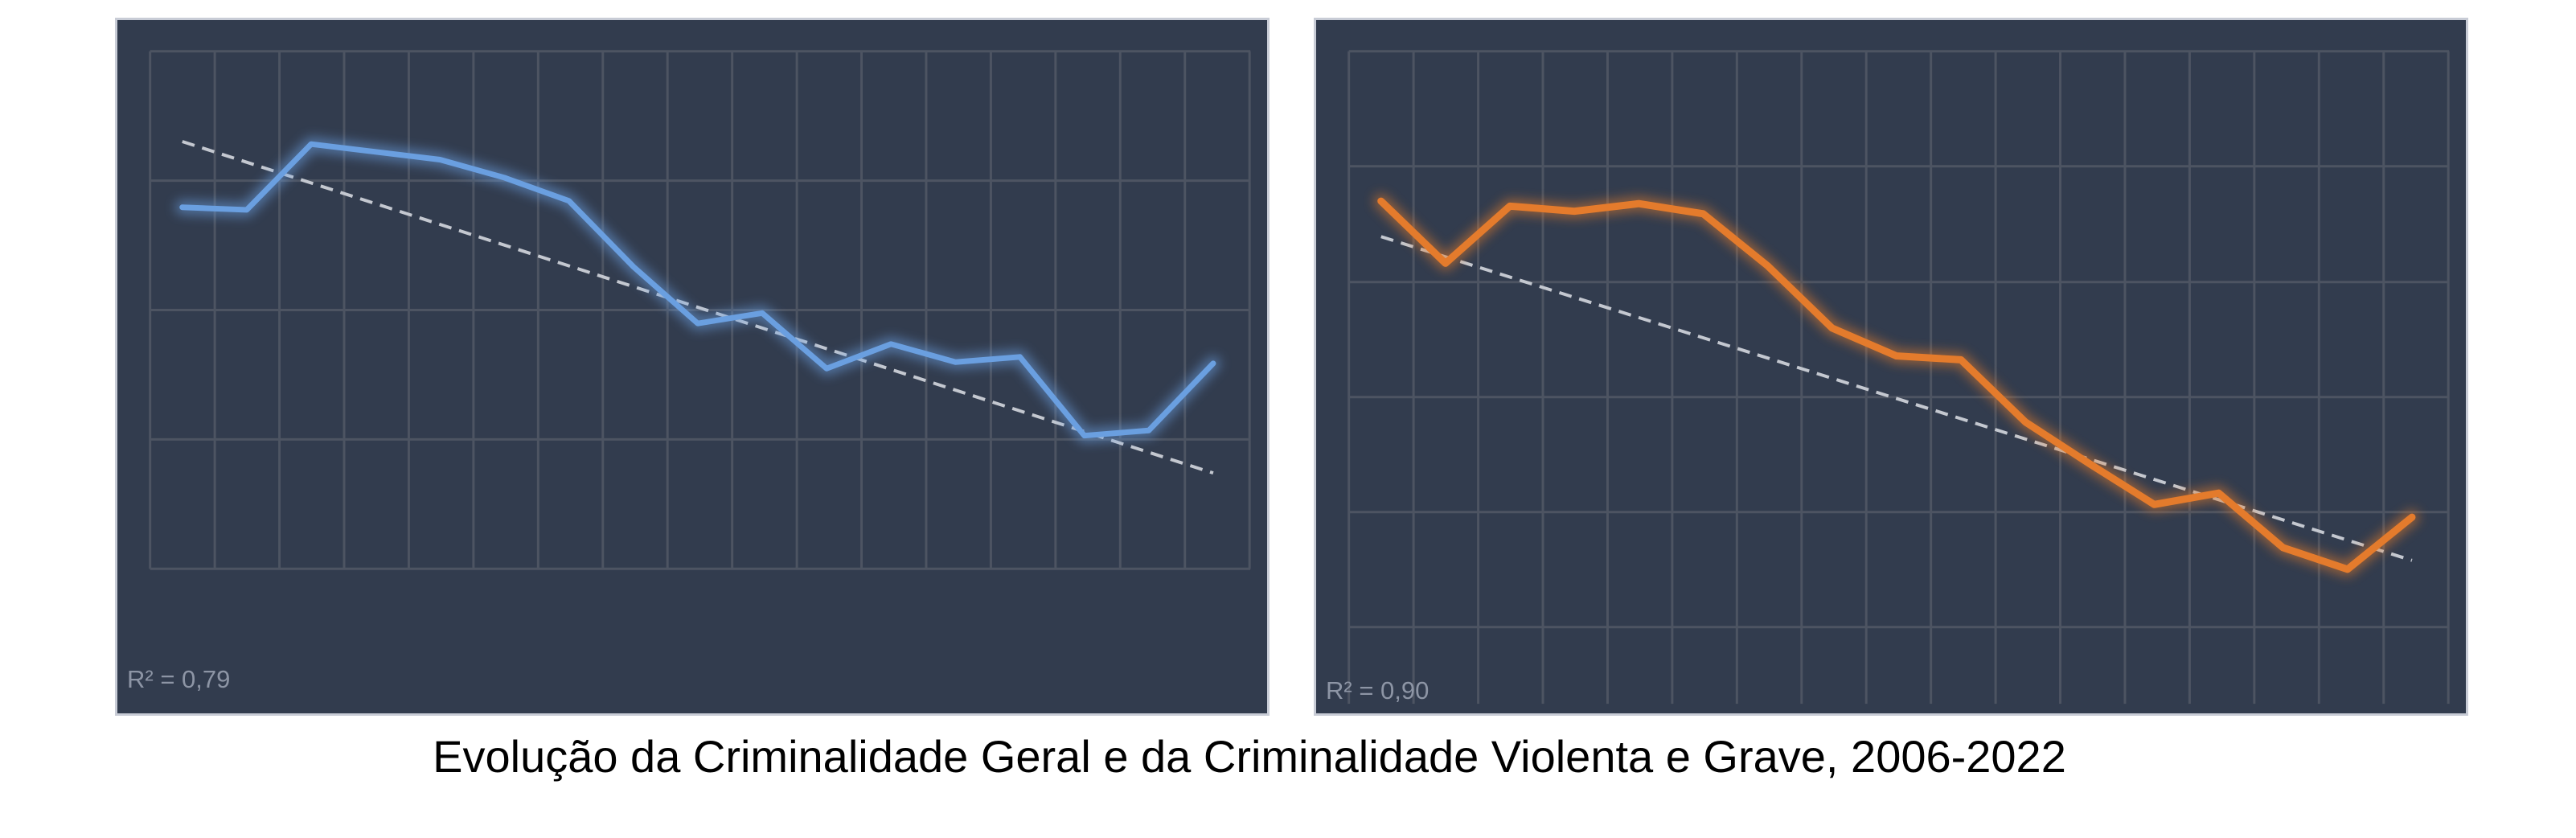 This screenshot has width=2576, height=838. What do you see at coordinates (1378, 690) in the screenshot?
I see `r-squared-label-violenta-grave: R² = 0,90` at bounding box center [1378, 690].